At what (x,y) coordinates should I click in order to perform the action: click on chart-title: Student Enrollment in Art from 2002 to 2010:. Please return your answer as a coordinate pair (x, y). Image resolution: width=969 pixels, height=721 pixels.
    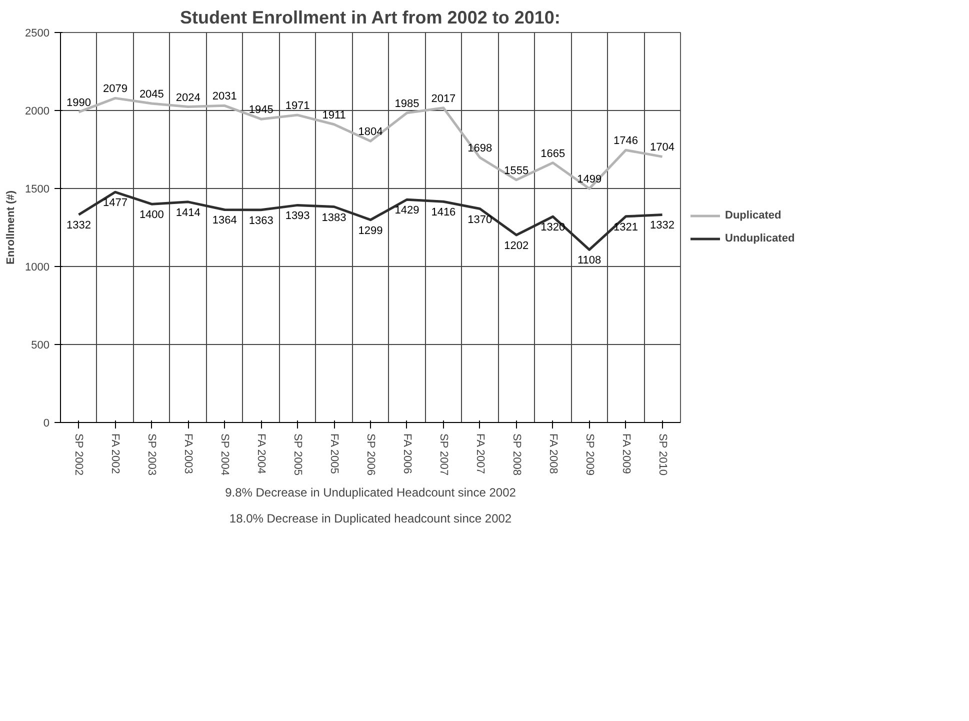
    Looking at the image, I should click on (370, 18).